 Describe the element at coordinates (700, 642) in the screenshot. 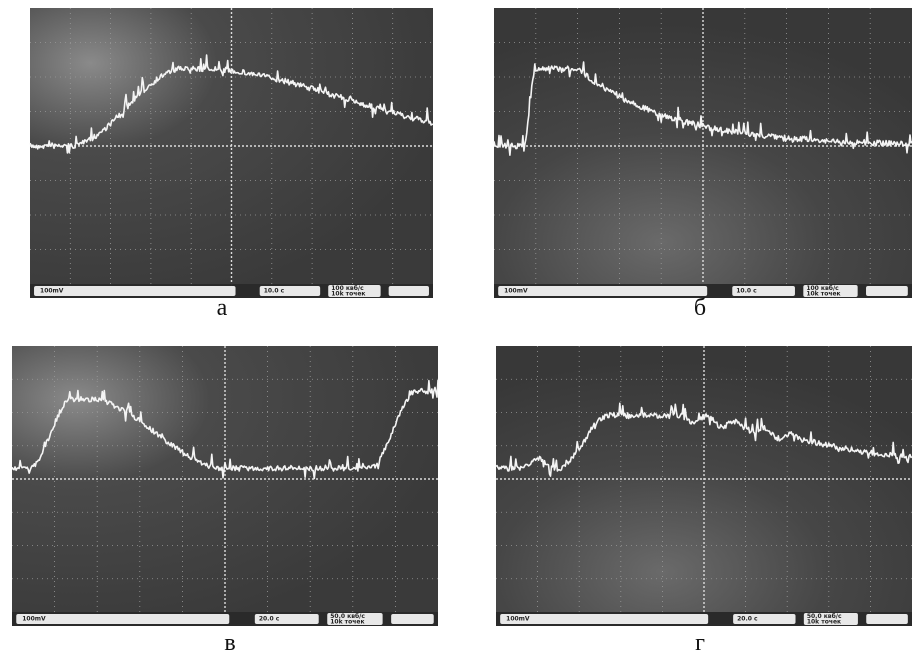

I see `panel-label: г` at that location.